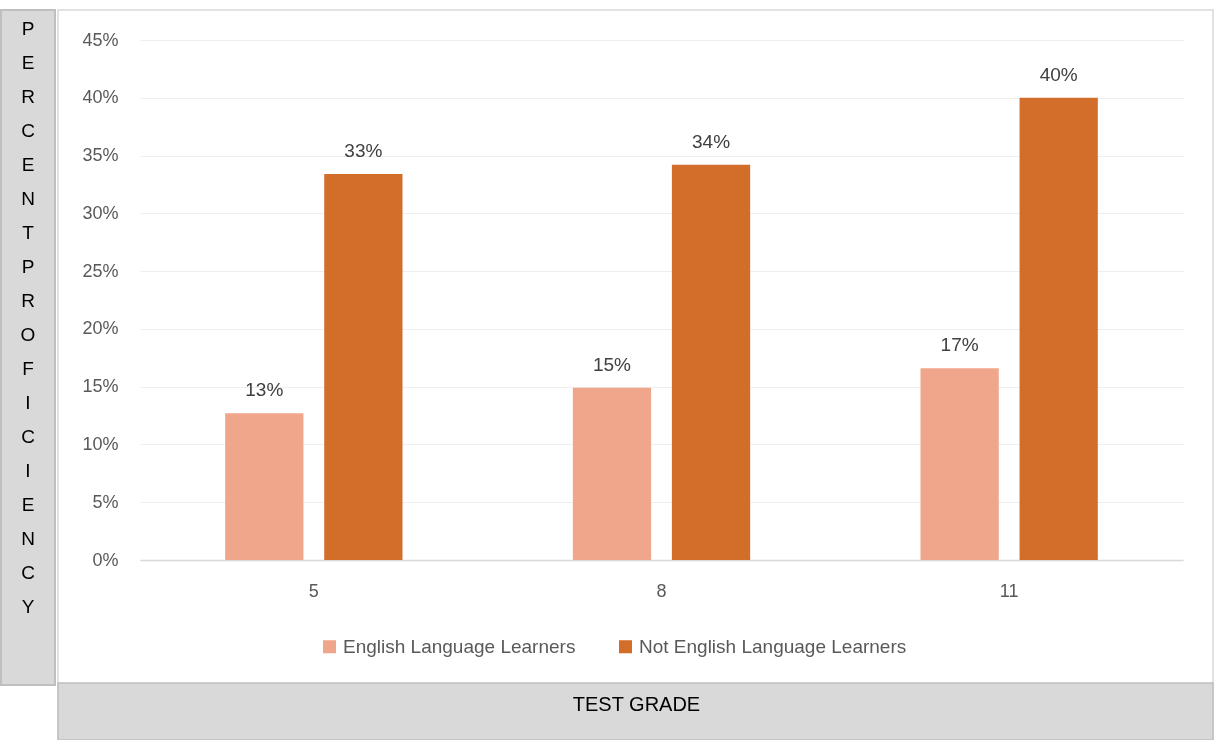  I want to click on y-tick-label: 10%, so click(100, 443).